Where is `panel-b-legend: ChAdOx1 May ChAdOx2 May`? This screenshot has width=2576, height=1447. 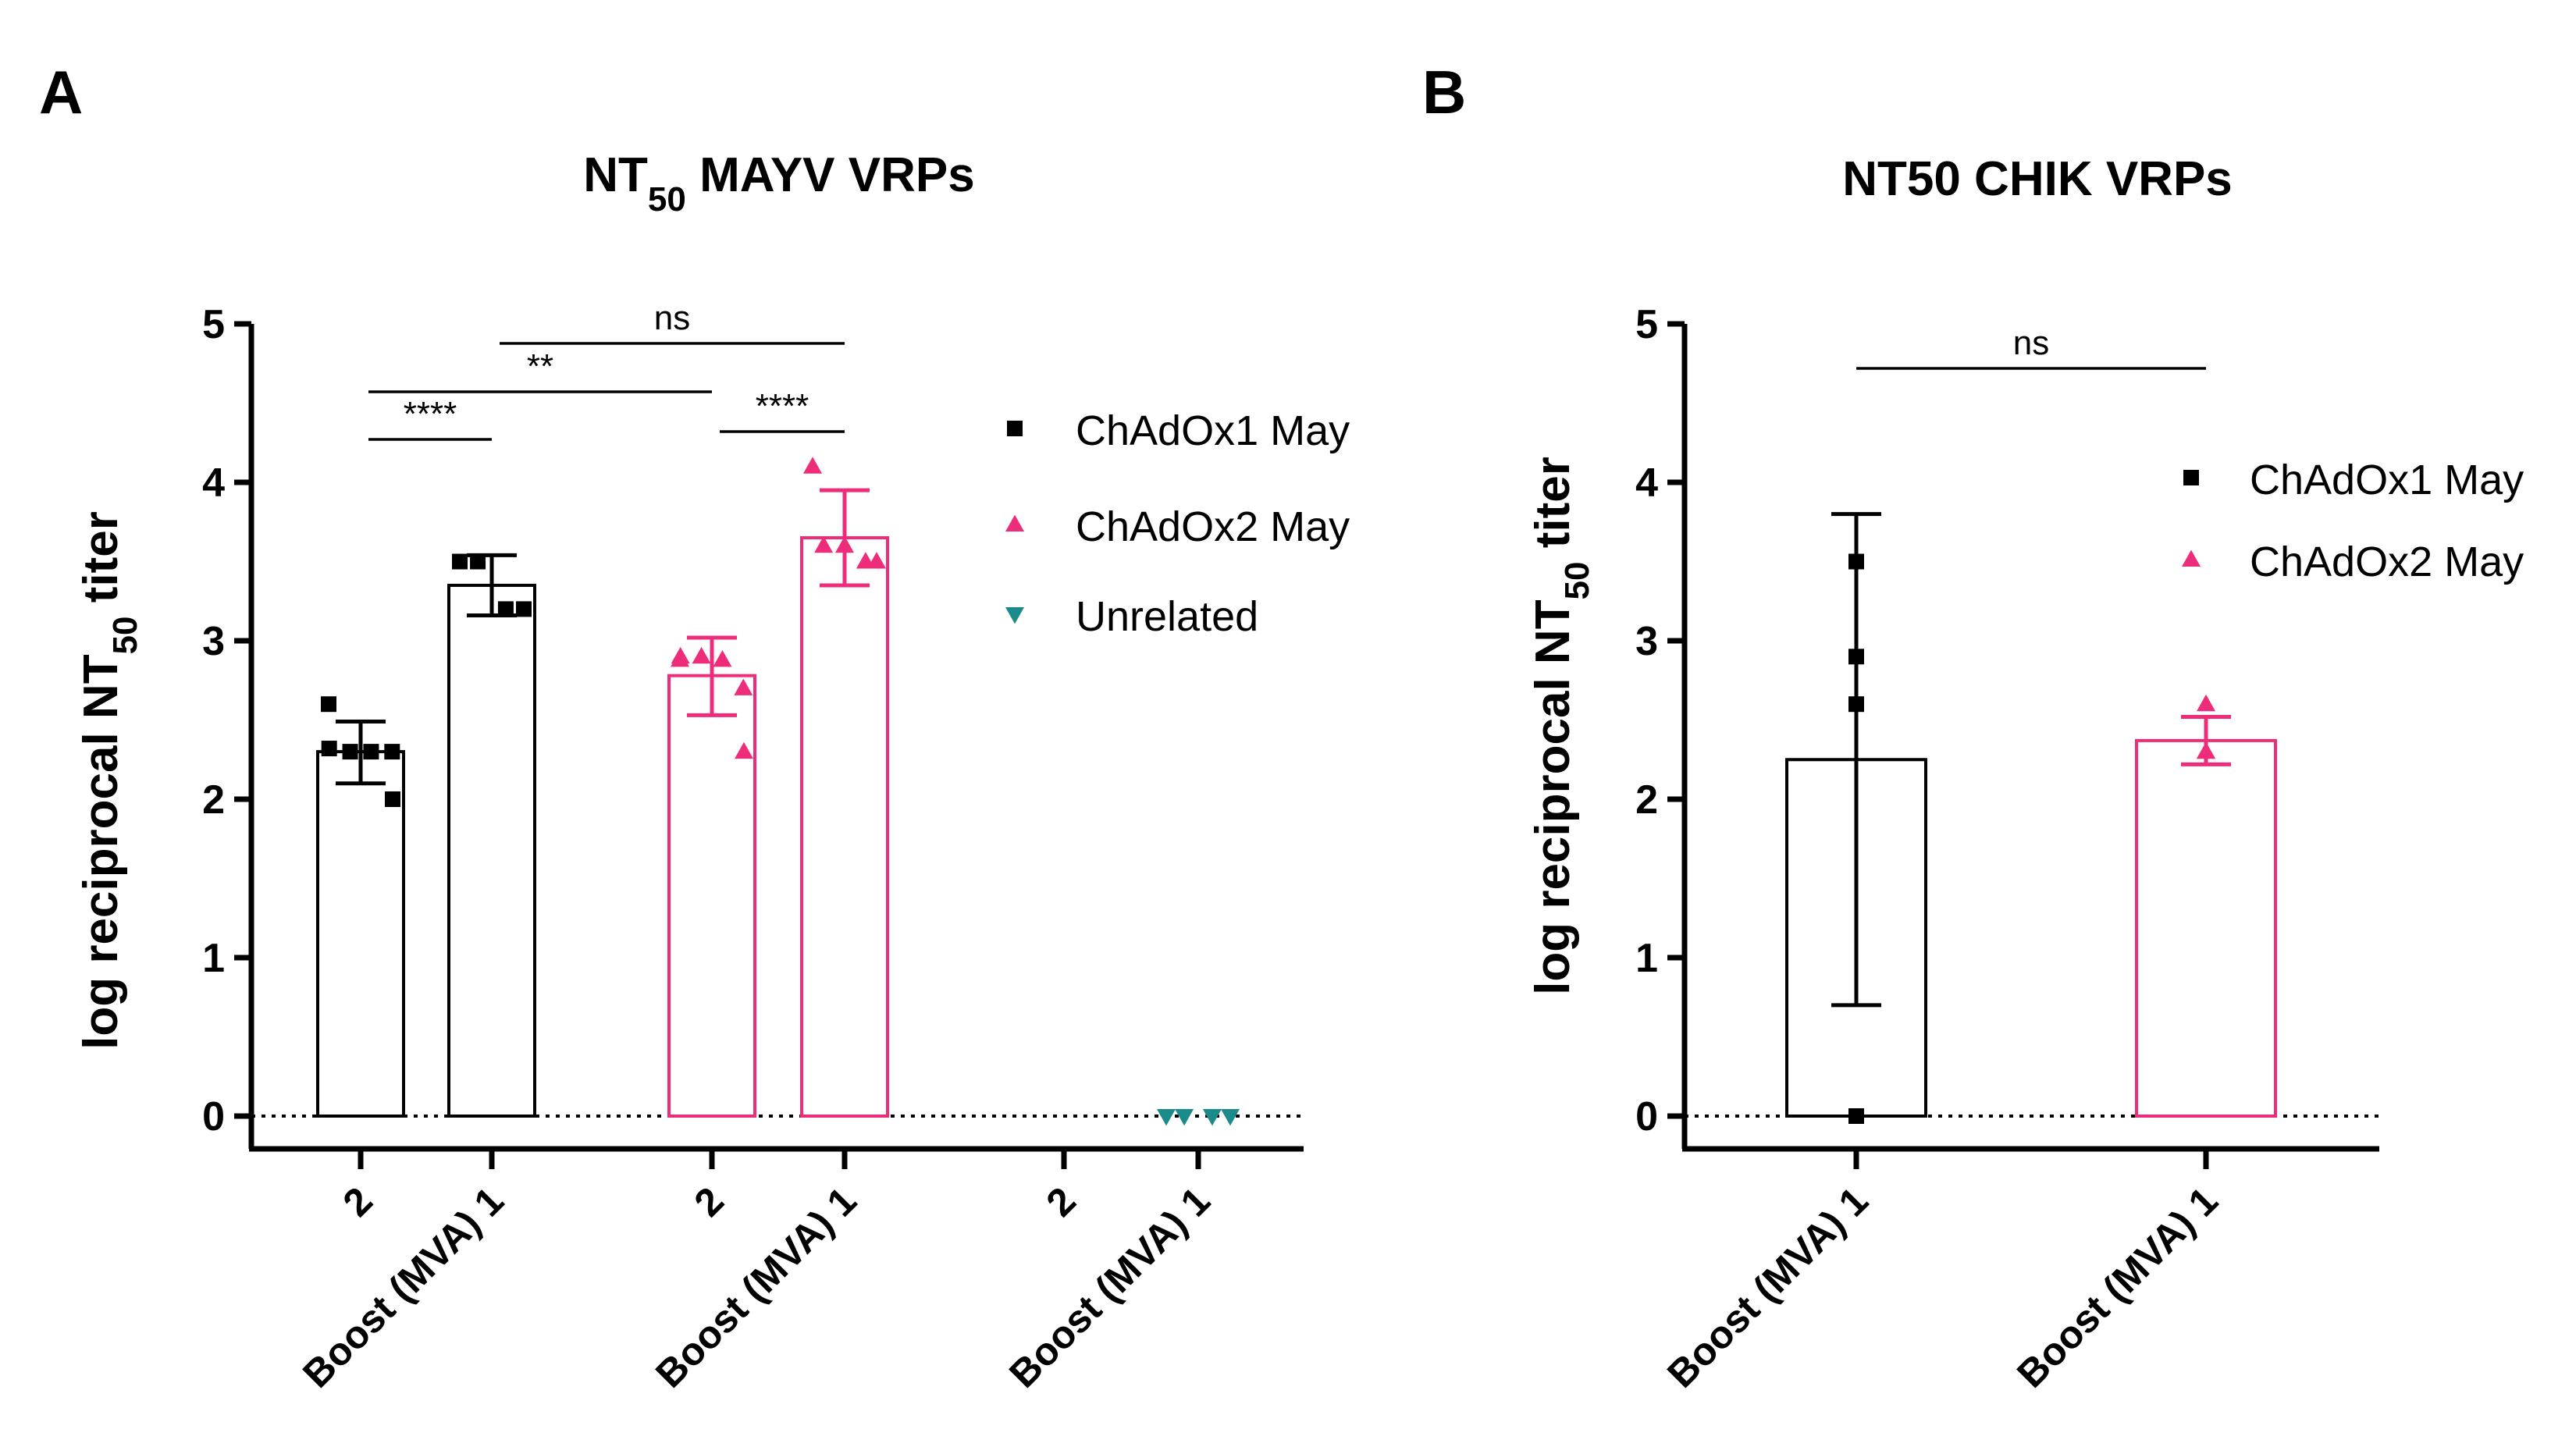 panel-b-legend: ChAdOx1 May ChAdOx2 May is located at coordinates (2353, 521).